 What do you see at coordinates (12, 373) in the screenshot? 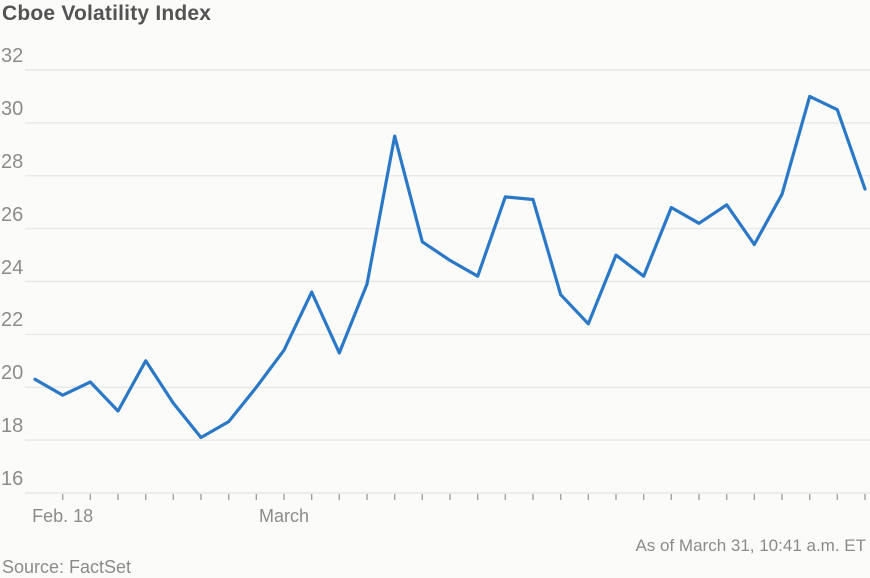
I see `y-axis-label: 20` at bounding box center [12, 373].